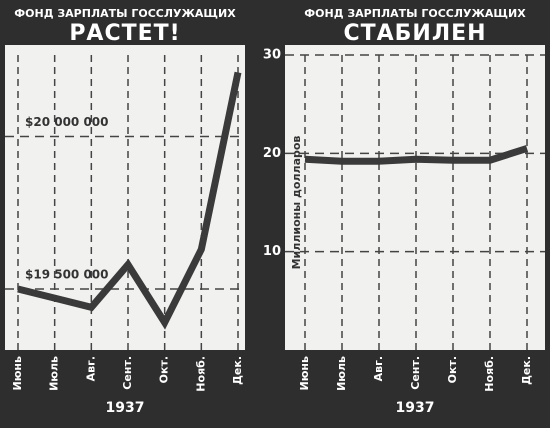  Describe the element at coordinates (414, 33) in the screenshot. I see `chart-subtitle: СТАБИЛЕН` at that location.